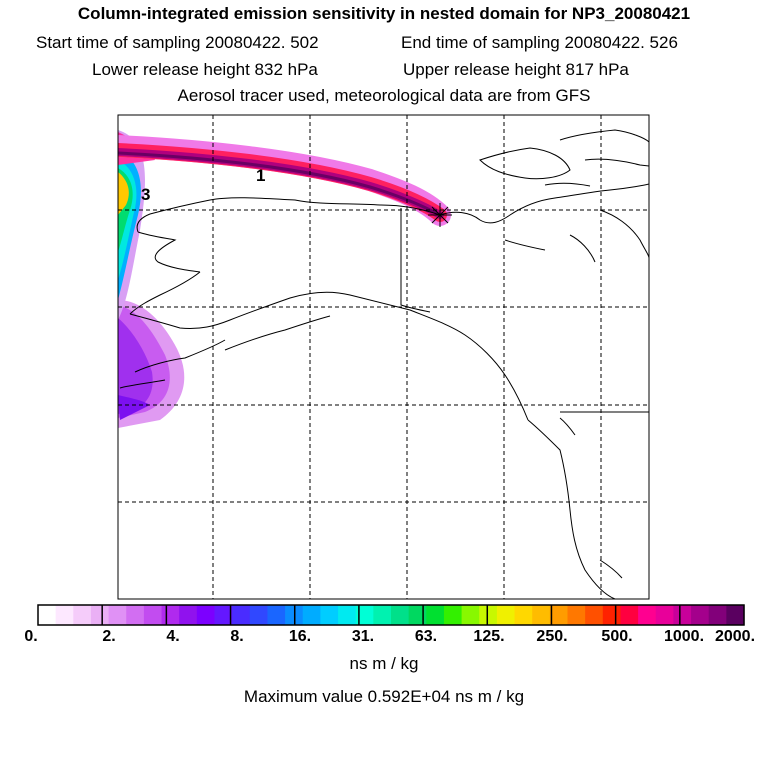 The height and width of the screenshot is (768, 768). Describe the element at coordinates (300, 636) in the screenshot. I see `colorbar-tick-4: 16.` at that location.